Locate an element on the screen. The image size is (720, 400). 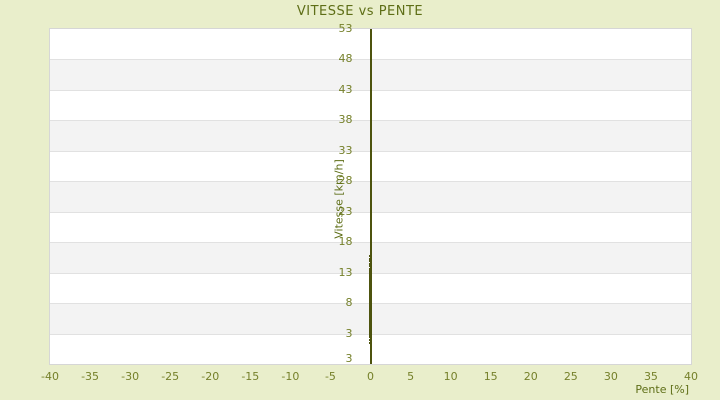
x-axis-title: Pente [%] is located at coordinates (662, 389).